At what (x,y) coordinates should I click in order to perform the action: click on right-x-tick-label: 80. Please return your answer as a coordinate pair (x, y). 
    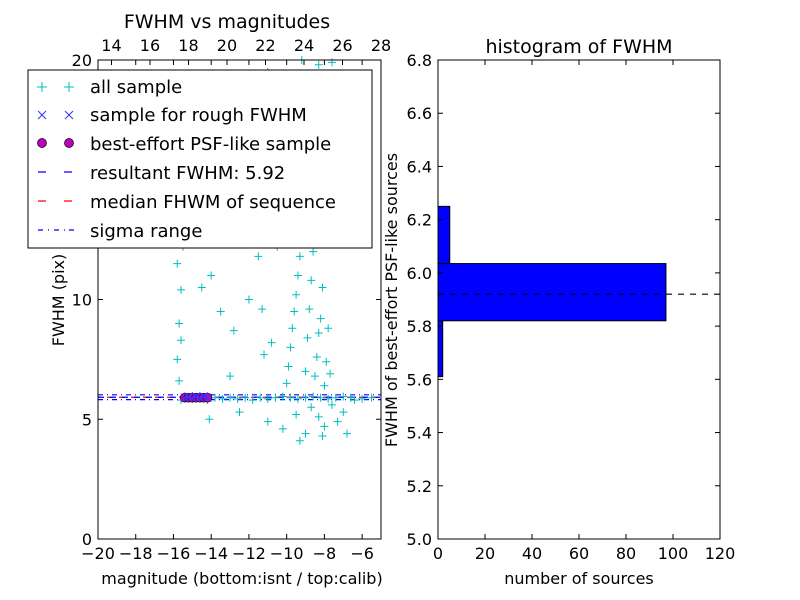
    Looking at the image, I should click on (626, 553).